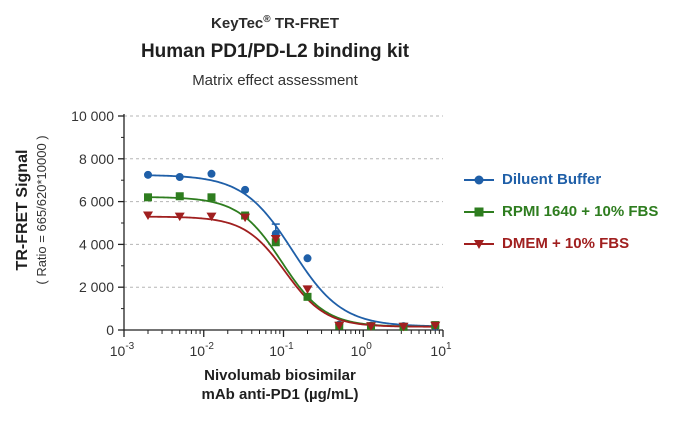 The height and width of the screenshot is (423, 700). Describe the element at coordinates (237, 23) in the screenshot. I see `brand-name: KeyTec` at that location.